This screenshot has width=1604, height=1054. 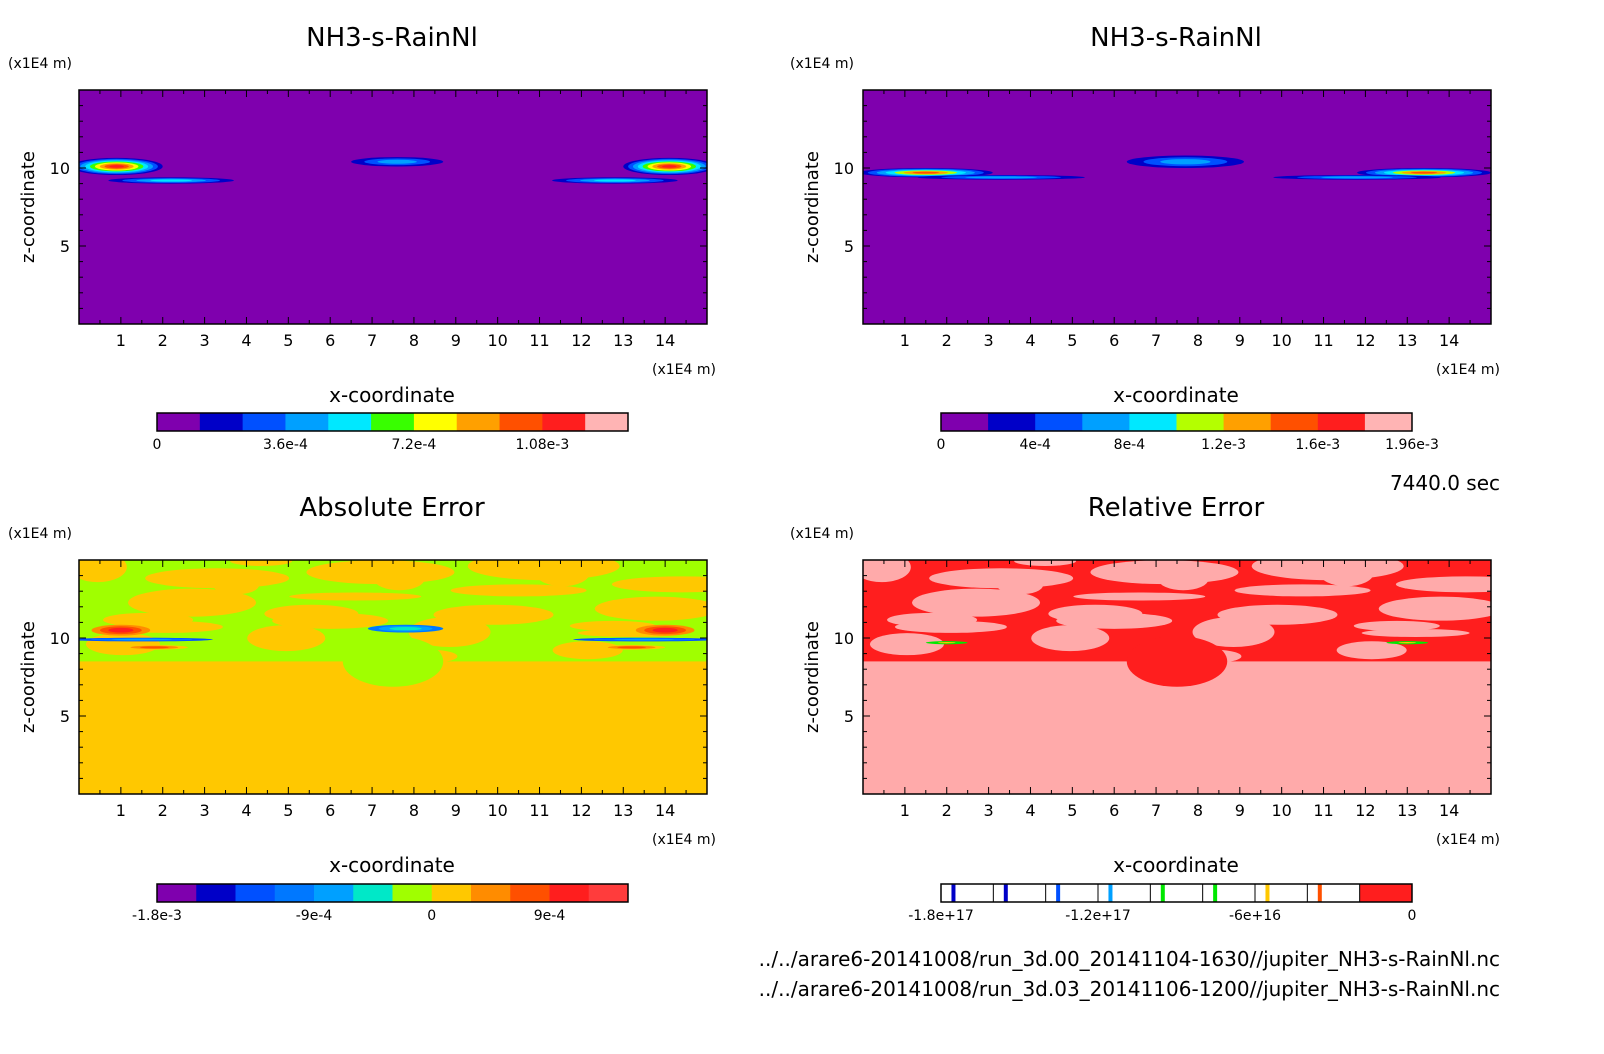 What do you see at coordinates (372, 340) in the screenshot?
I see `x-tick-label: 7` at bounding box center [372, 340].